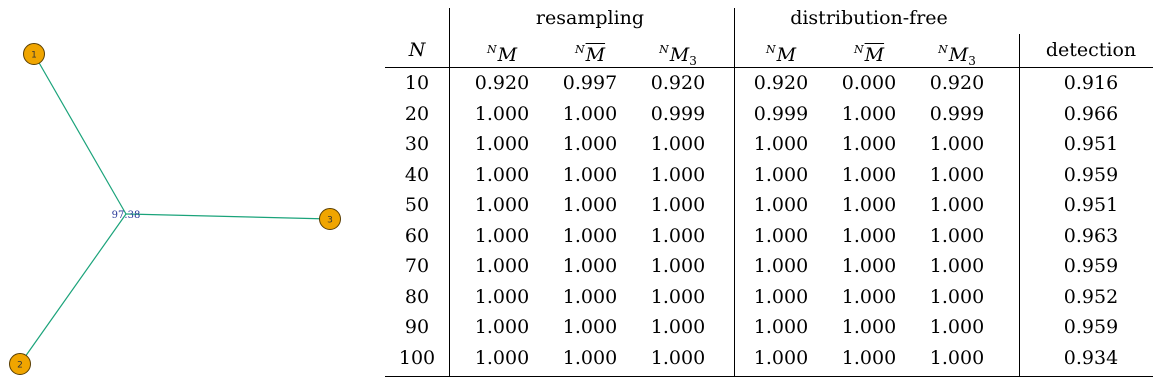  I want to click on table-row-n: 50, so click(417, 205).